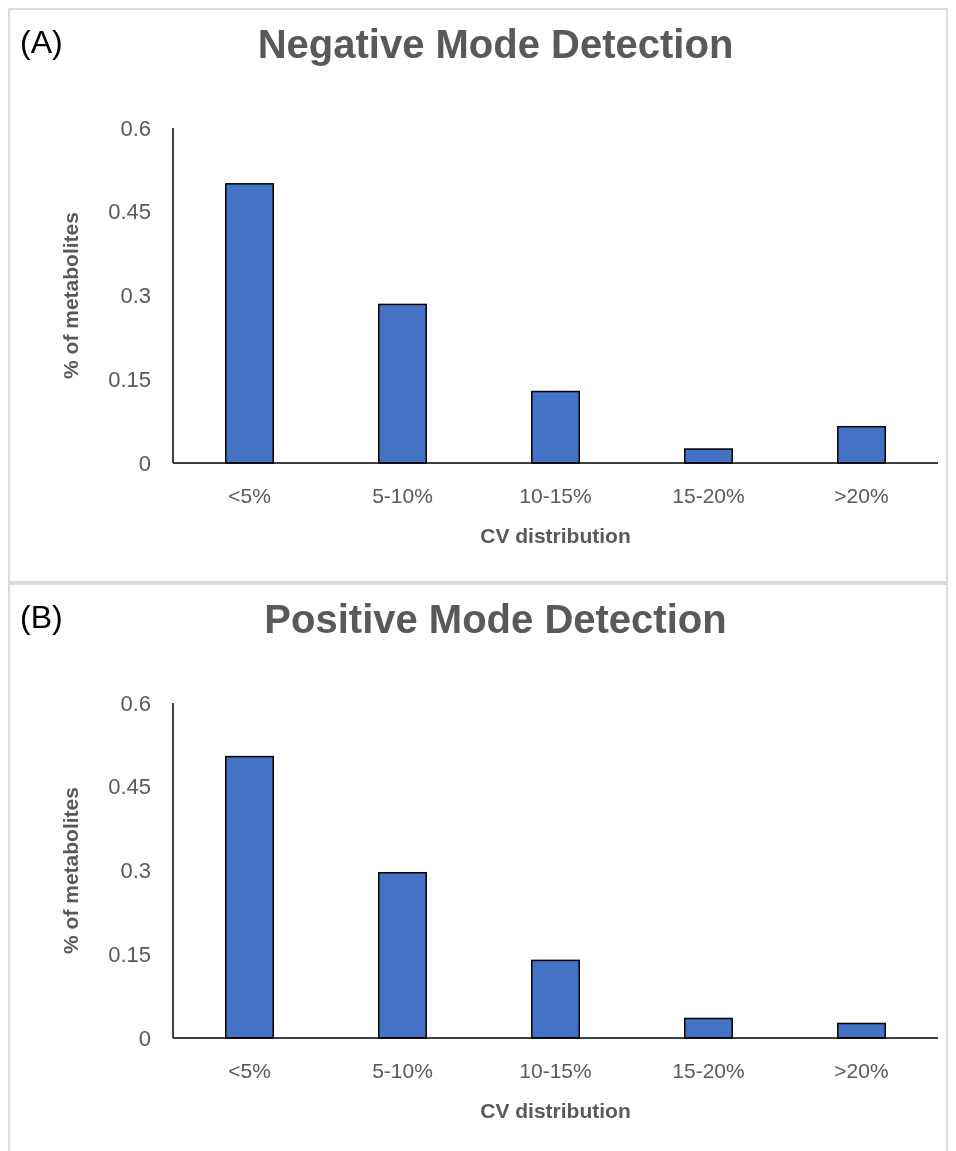 Image resolution: width=956 pixels, height=1151 pixels. What do you see at coordinates (41, 42) in the screenshot?
I see `text: (A)` at bounding box center [41, 42].